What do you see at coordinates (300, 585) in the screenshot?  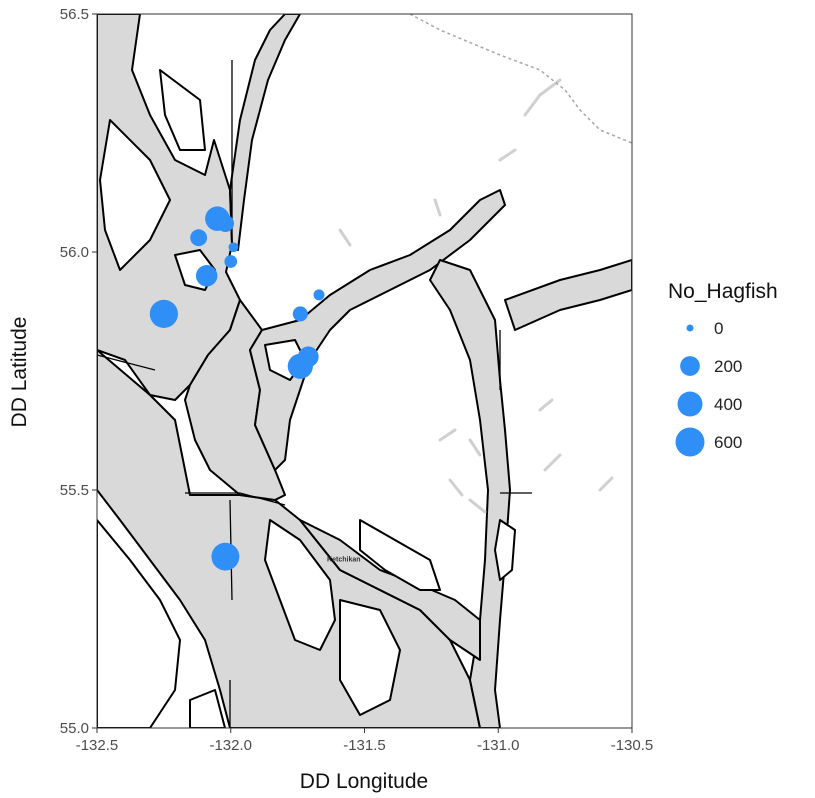 I see `island-gravina` at bounding box center [300, 585].